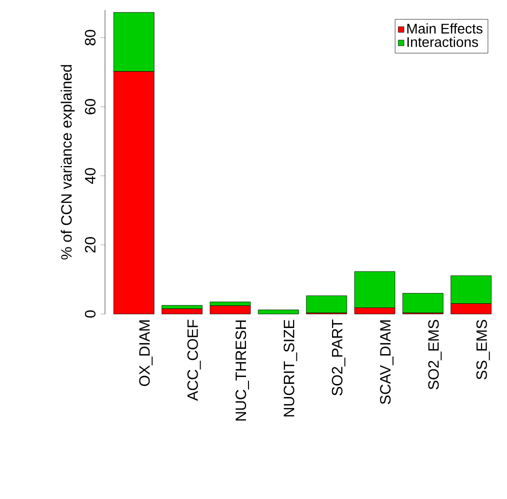 Image resolution: width=507 pixels, height=499 pixels. What do you see at coordinates (339, 358) in the screenshot?
I see `x-tick-label: SO2_PART` at bounding box center [339, 358].